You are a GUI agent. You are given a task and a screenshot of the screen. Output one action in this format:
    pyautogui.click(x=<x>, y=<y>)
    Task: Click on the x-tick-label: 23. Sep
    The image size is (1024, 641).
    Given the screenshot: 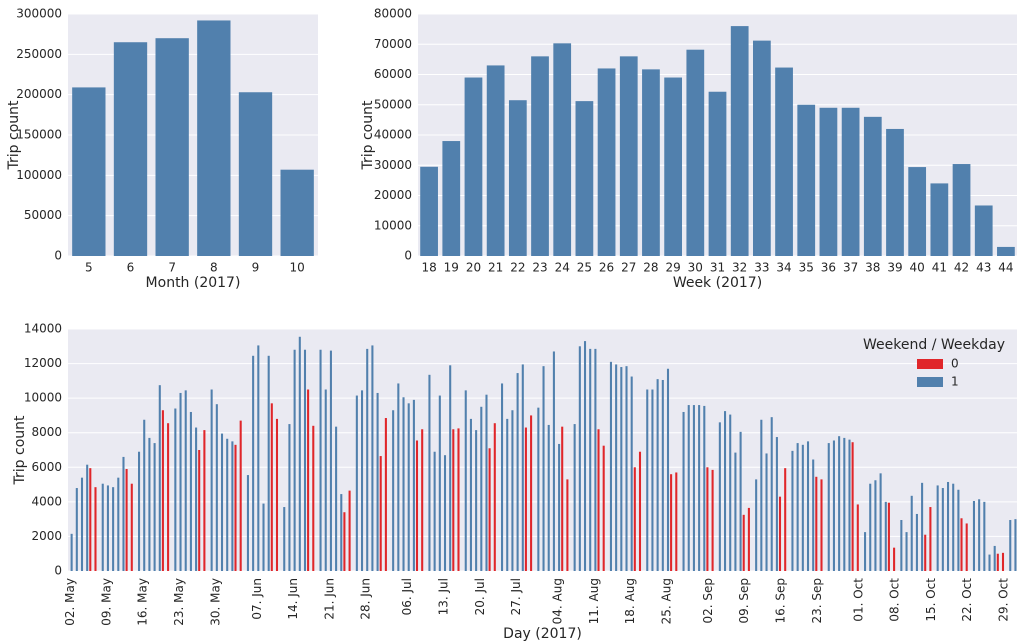 What is the action you would take?
    pyautogui.click(x=817, y=601)
    